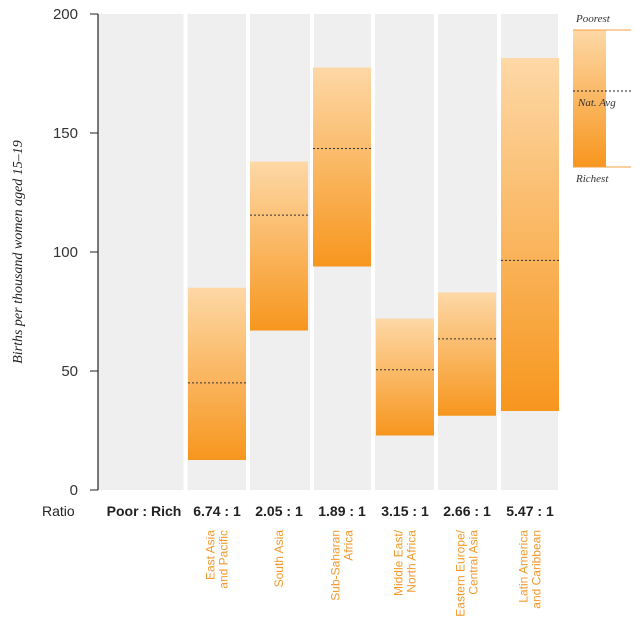 Image resolution: width=643 pixels, height=640 pixels. Describe the element at coordinates (69, 371) in the screenshot. I see `y-tick-label: 50` at that location.